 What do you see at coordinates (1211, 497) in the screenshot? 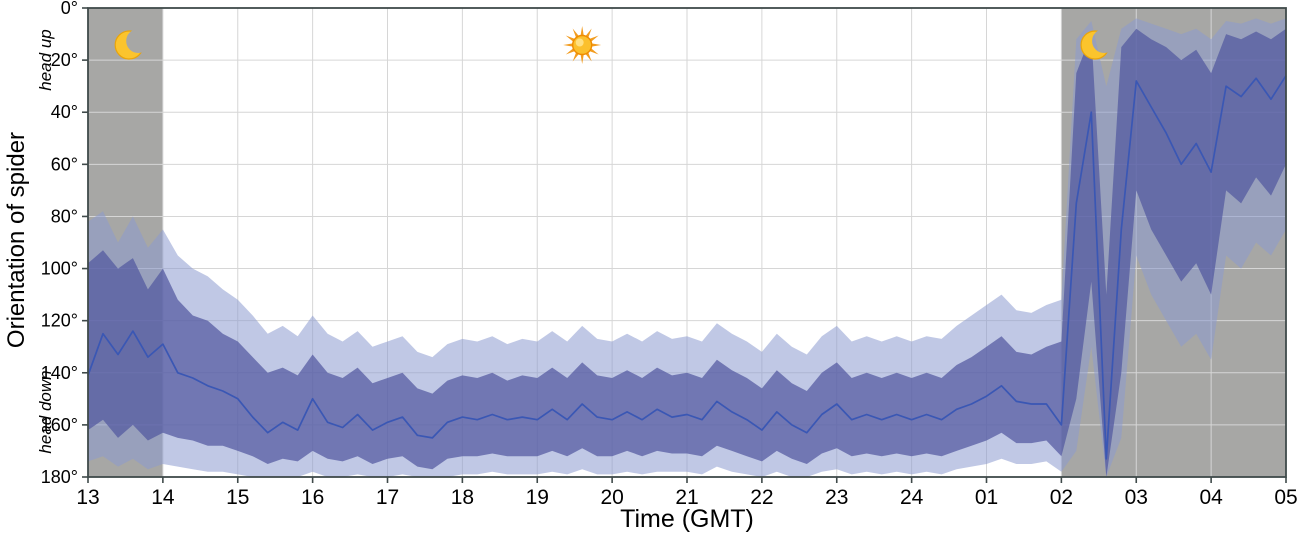
I see `x-tick-label: 04` at bounding box center [1211, 497].